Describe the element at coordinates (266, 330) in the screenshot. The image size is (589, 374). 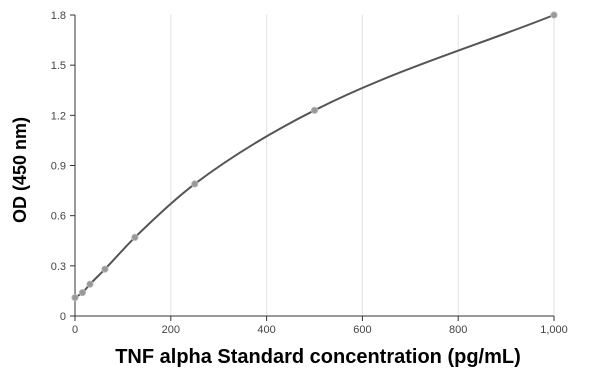
I see `x-tick-label: 400` at that location.